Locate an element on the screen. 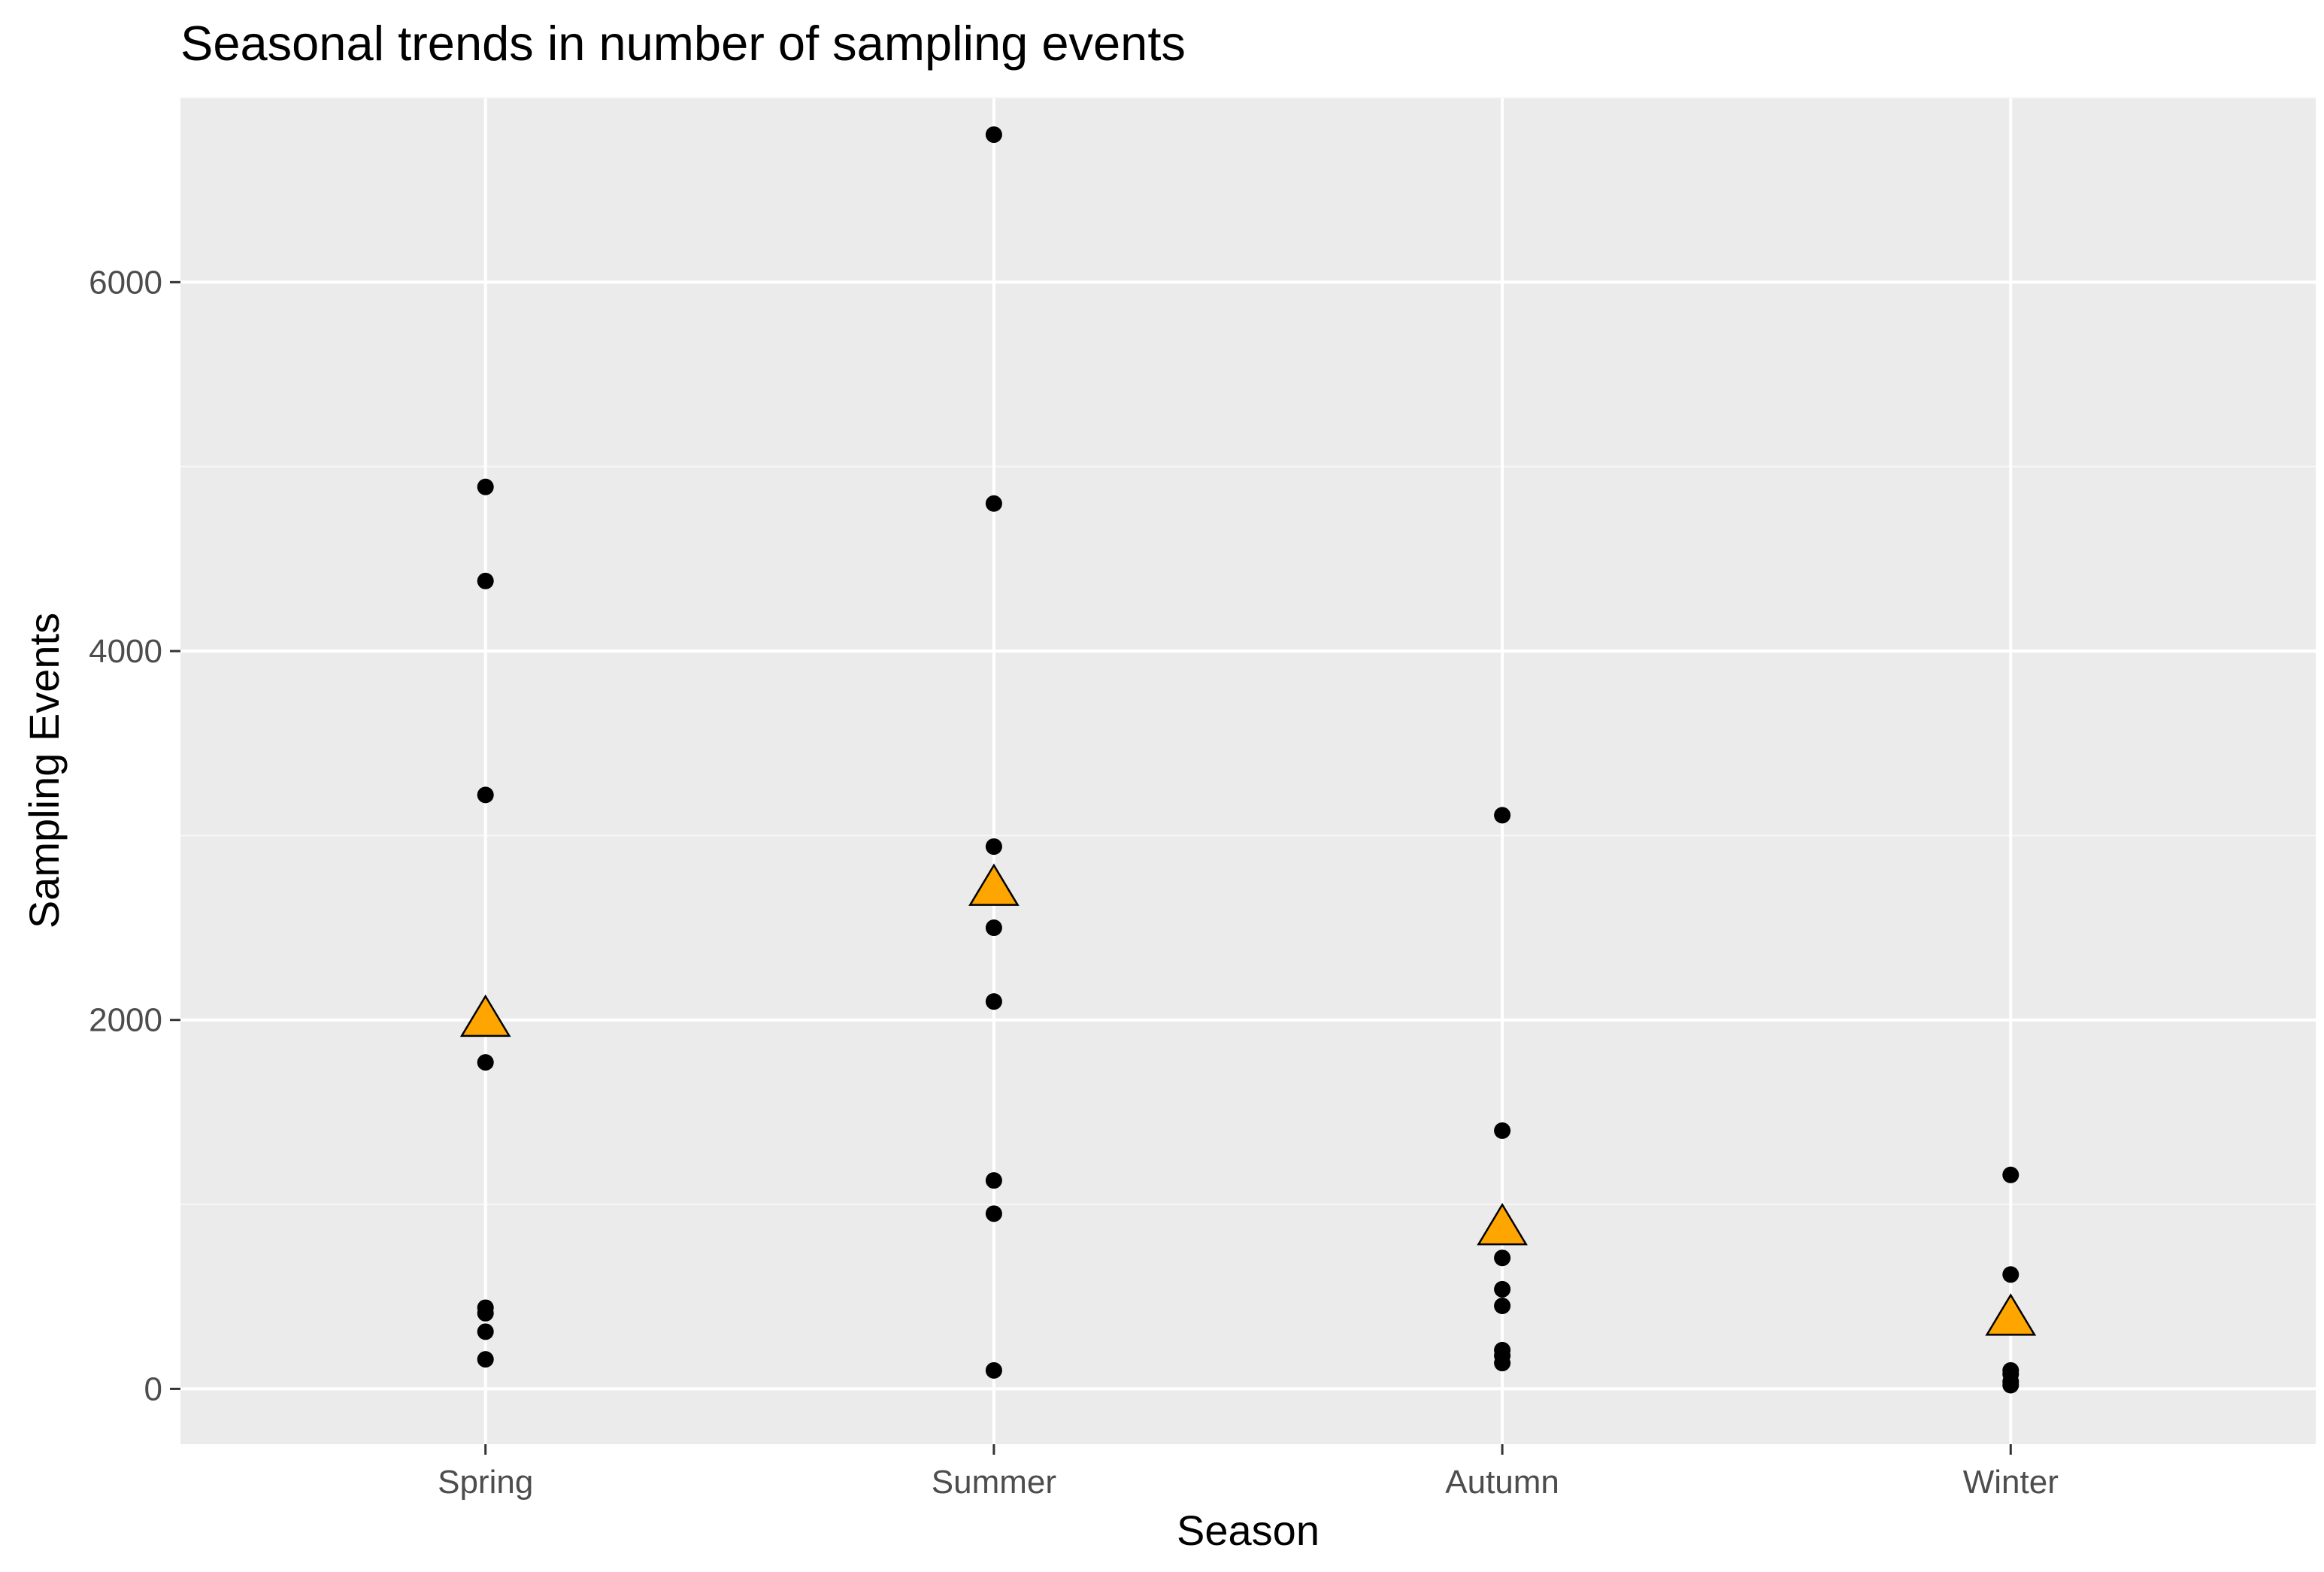  y-axis-tick-labels: 0 2000 4000 6000 is located at coordinates (125, 835).